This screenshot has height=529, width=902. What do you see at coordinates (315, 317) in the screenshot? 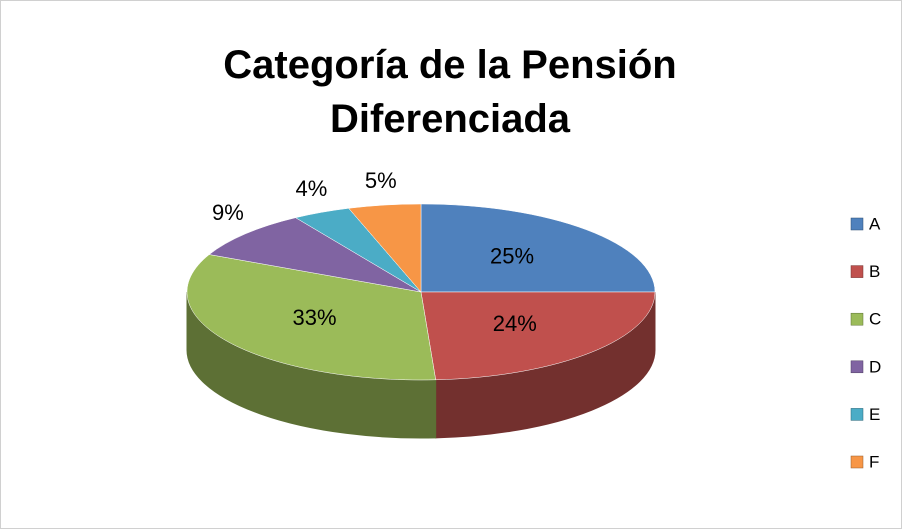
I see `data-label: 33%` at bounding box center [315, 317].